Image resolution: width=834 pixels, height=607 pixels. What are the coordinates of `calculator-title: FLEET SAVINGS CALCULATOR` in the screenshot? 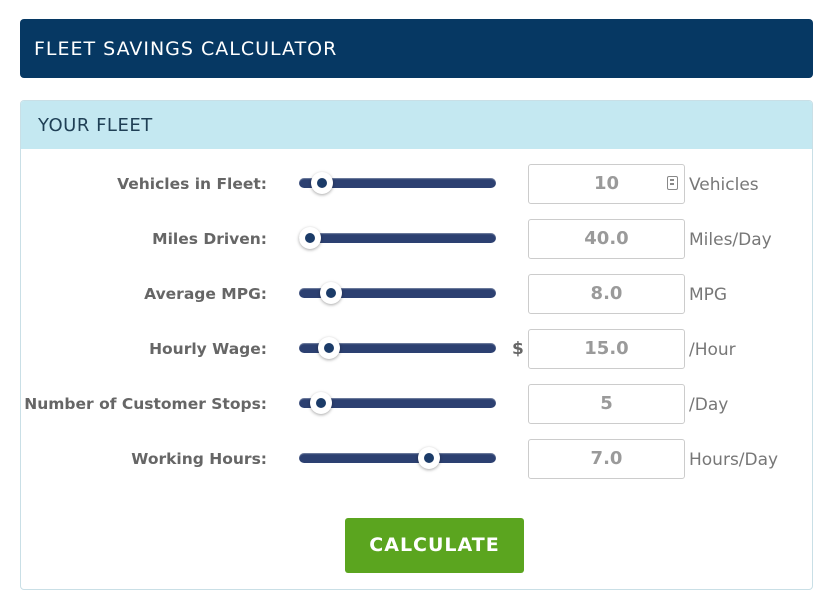 It's located at (186, 48).